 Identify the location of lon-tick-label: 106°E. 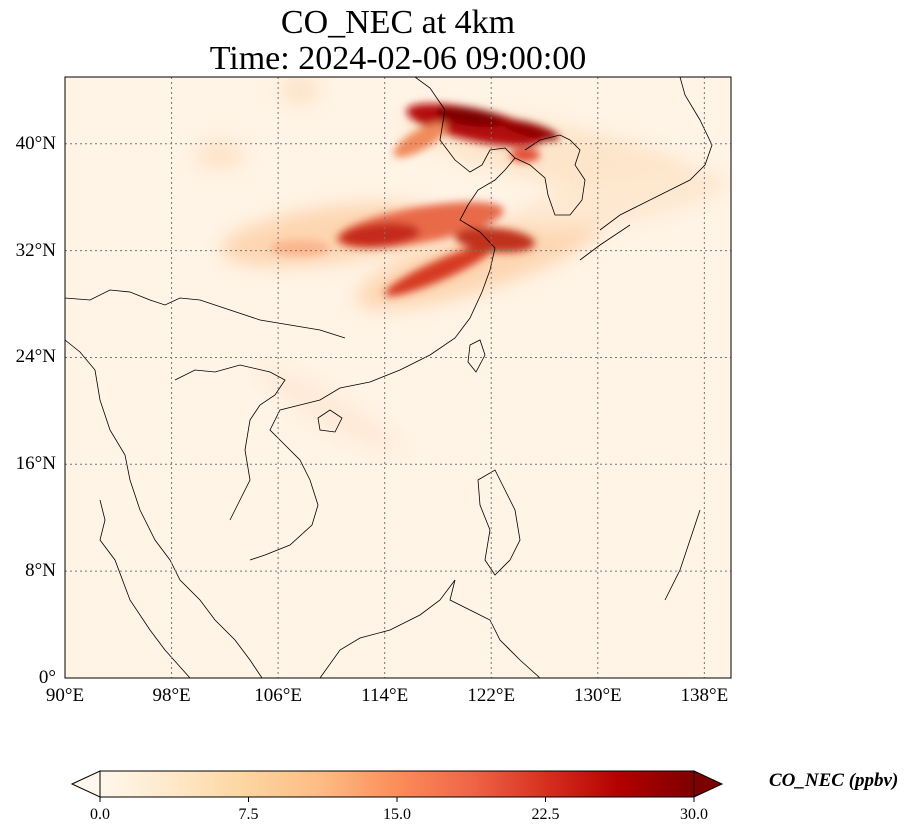
(278, 695).